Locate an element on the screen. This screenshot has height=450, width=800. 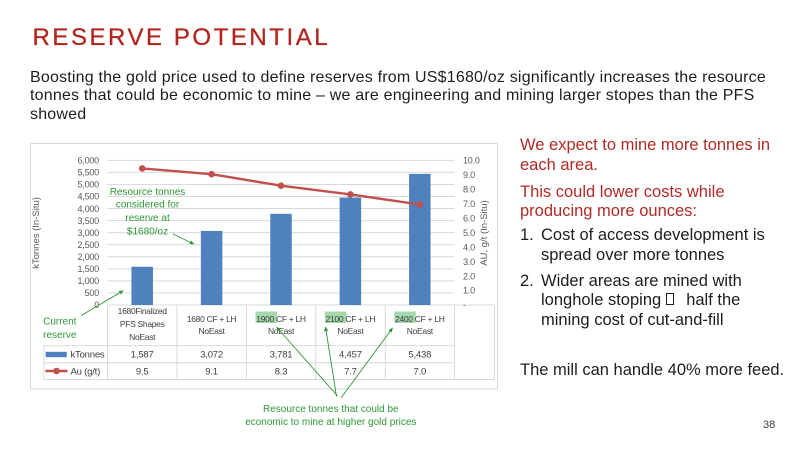
svg-text:economic to mine at higher gol: economic to mine at higher gold prices is located at coordinates (330, 422).